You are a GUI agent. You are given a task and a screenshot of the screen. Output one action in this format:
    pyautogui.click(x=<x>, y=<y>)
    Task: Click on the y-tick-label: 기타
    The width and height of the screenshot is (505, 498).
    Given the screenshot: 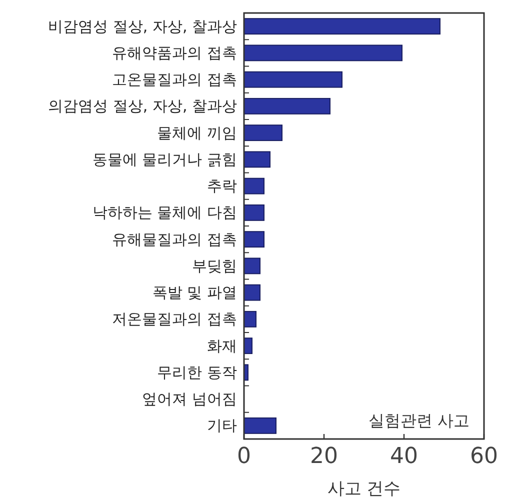 What is the action you would take?
    pyautogui.click(x=222, y=425)
    